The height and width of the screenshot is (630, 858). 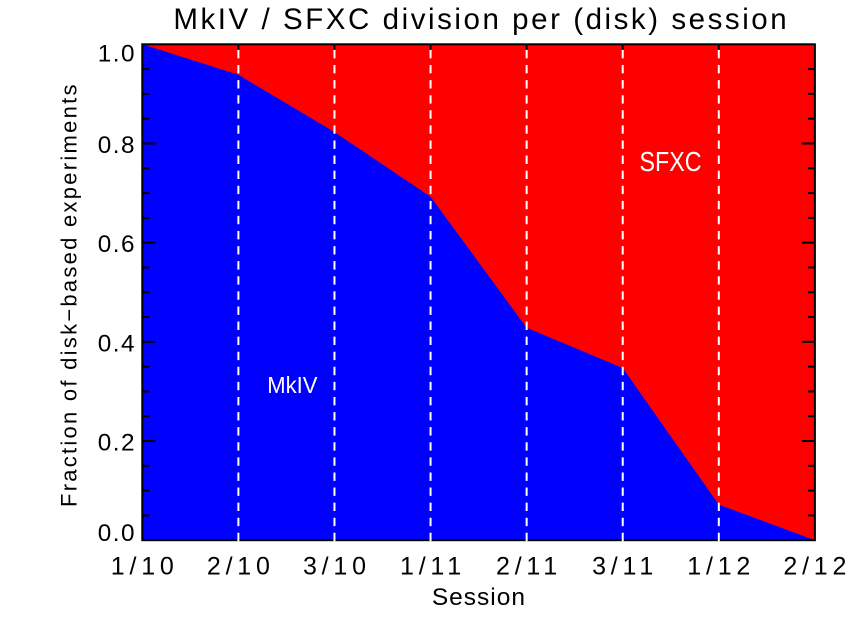 What do you see at coordinates (337, 567) in the screenshot?
I see `svg-text: 3/10` at bounding box center [337, 567].